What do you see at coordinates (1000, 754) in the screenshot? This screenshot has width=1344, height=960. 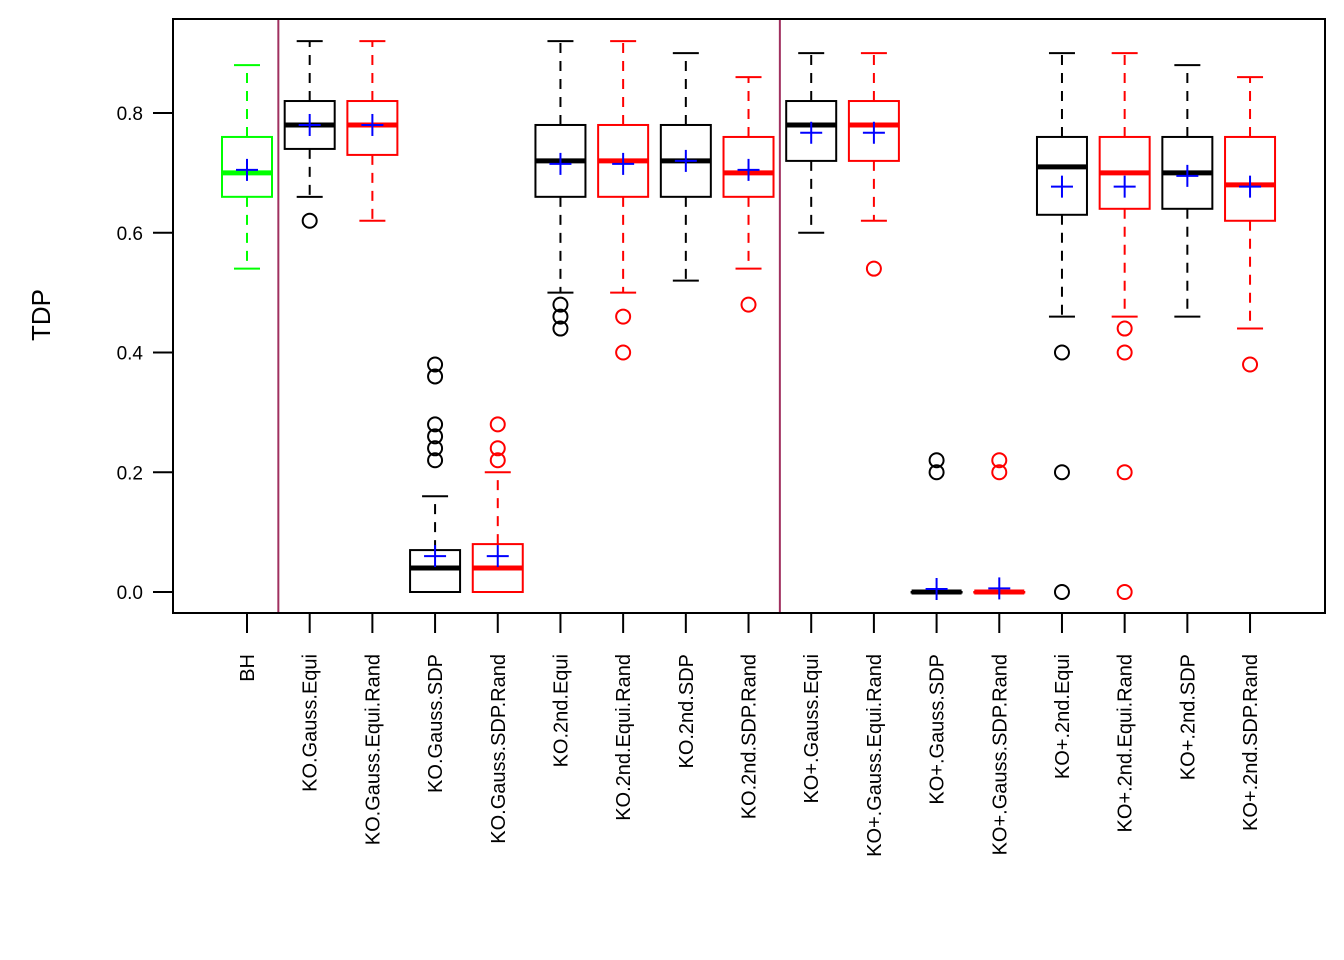 I see `x-tick-label: KO+.Gauss.SDP.Rand` at bounding box center [1000, 754].